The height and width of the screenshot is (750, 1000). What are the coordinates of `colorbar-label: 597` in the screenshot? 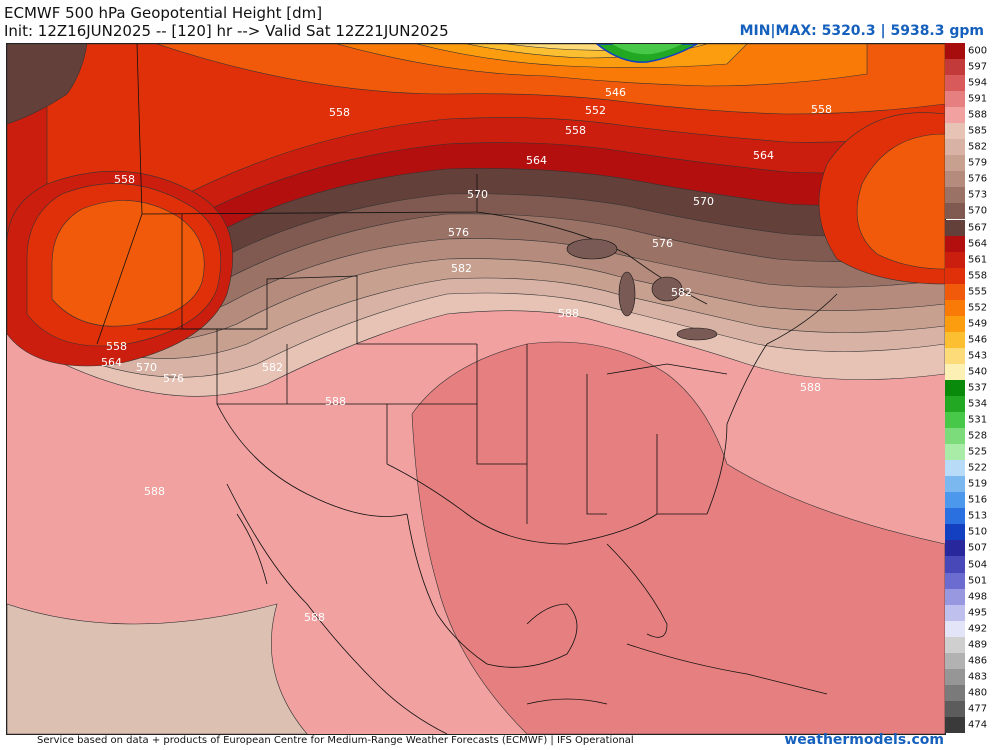 It's located at (978, 67).